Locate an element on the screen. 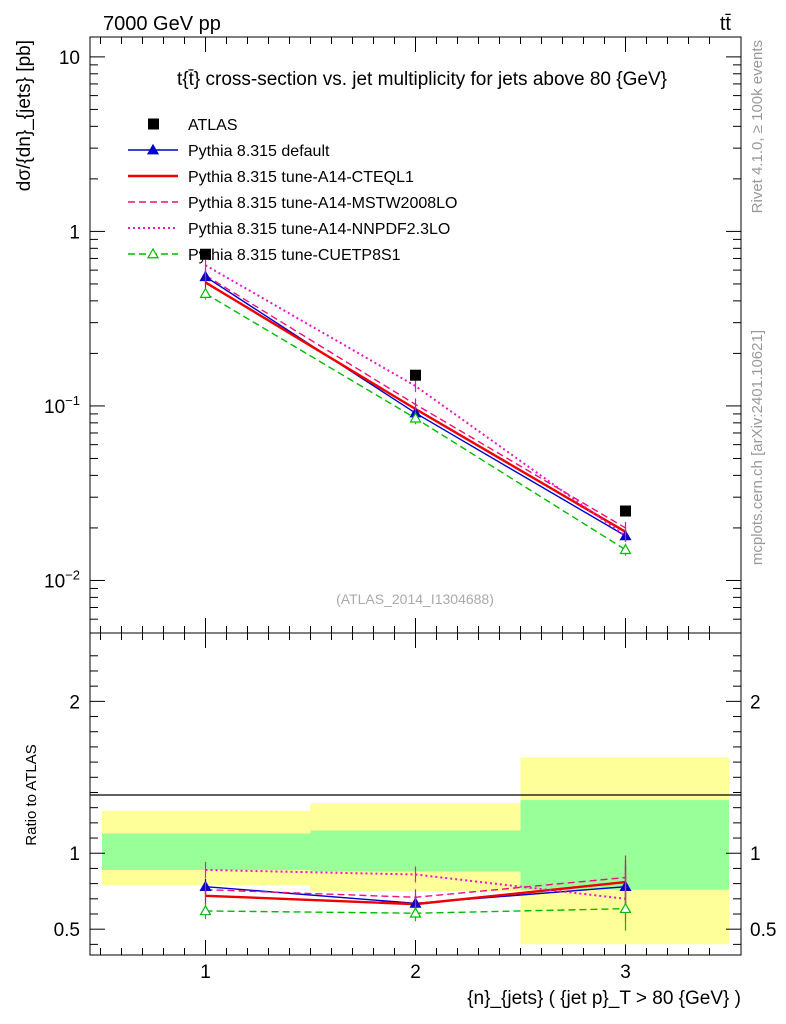  ratio-y-label: Ratio to ATLAS is located at coordinates (31, 794).